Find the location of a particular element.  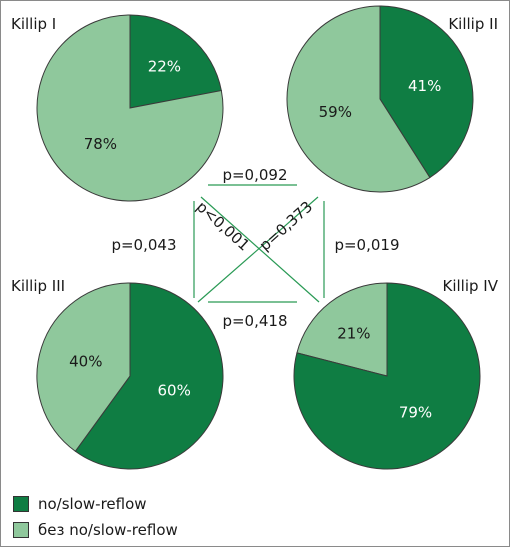

legend-label: no/slow-reflow is located at coordinates (92, 504).